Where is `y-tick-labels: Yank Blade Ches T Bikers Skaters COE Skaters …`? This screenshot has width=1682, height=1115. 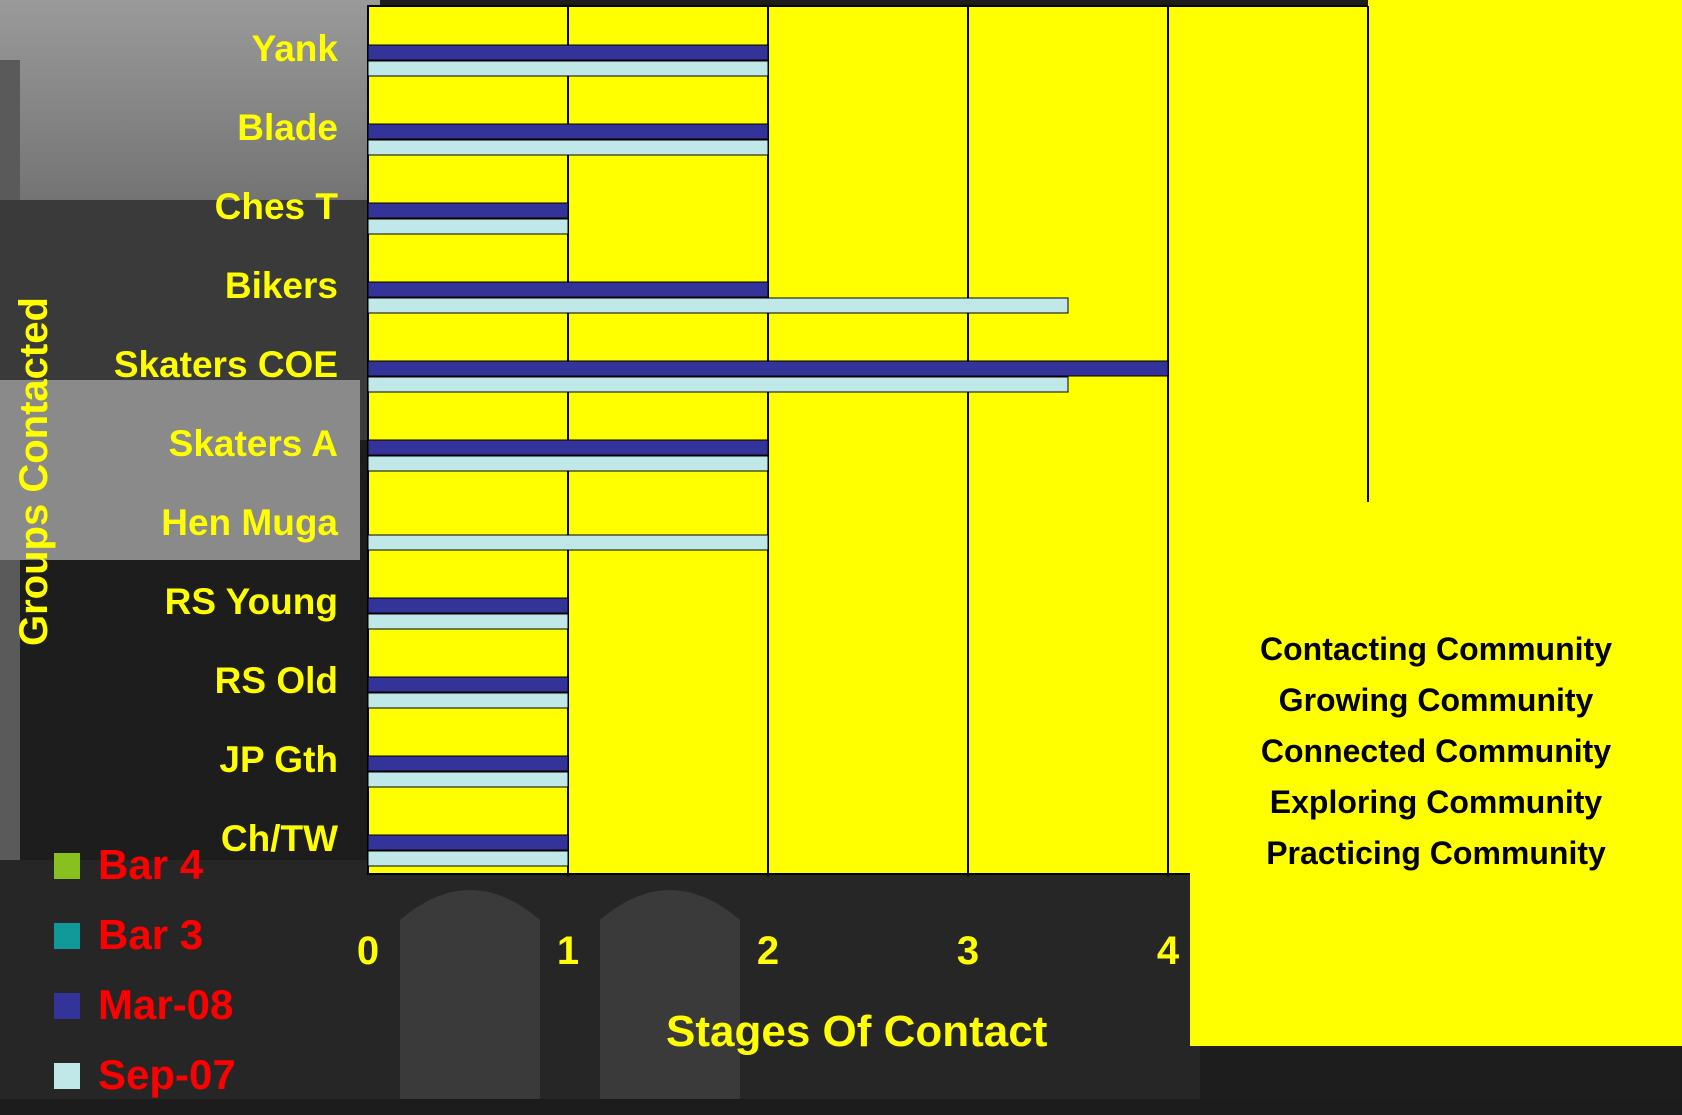 y-tick-labels: Yank Blade Ches T Bikers Skaters COE Skaters … is located at coordinates (226, 443).